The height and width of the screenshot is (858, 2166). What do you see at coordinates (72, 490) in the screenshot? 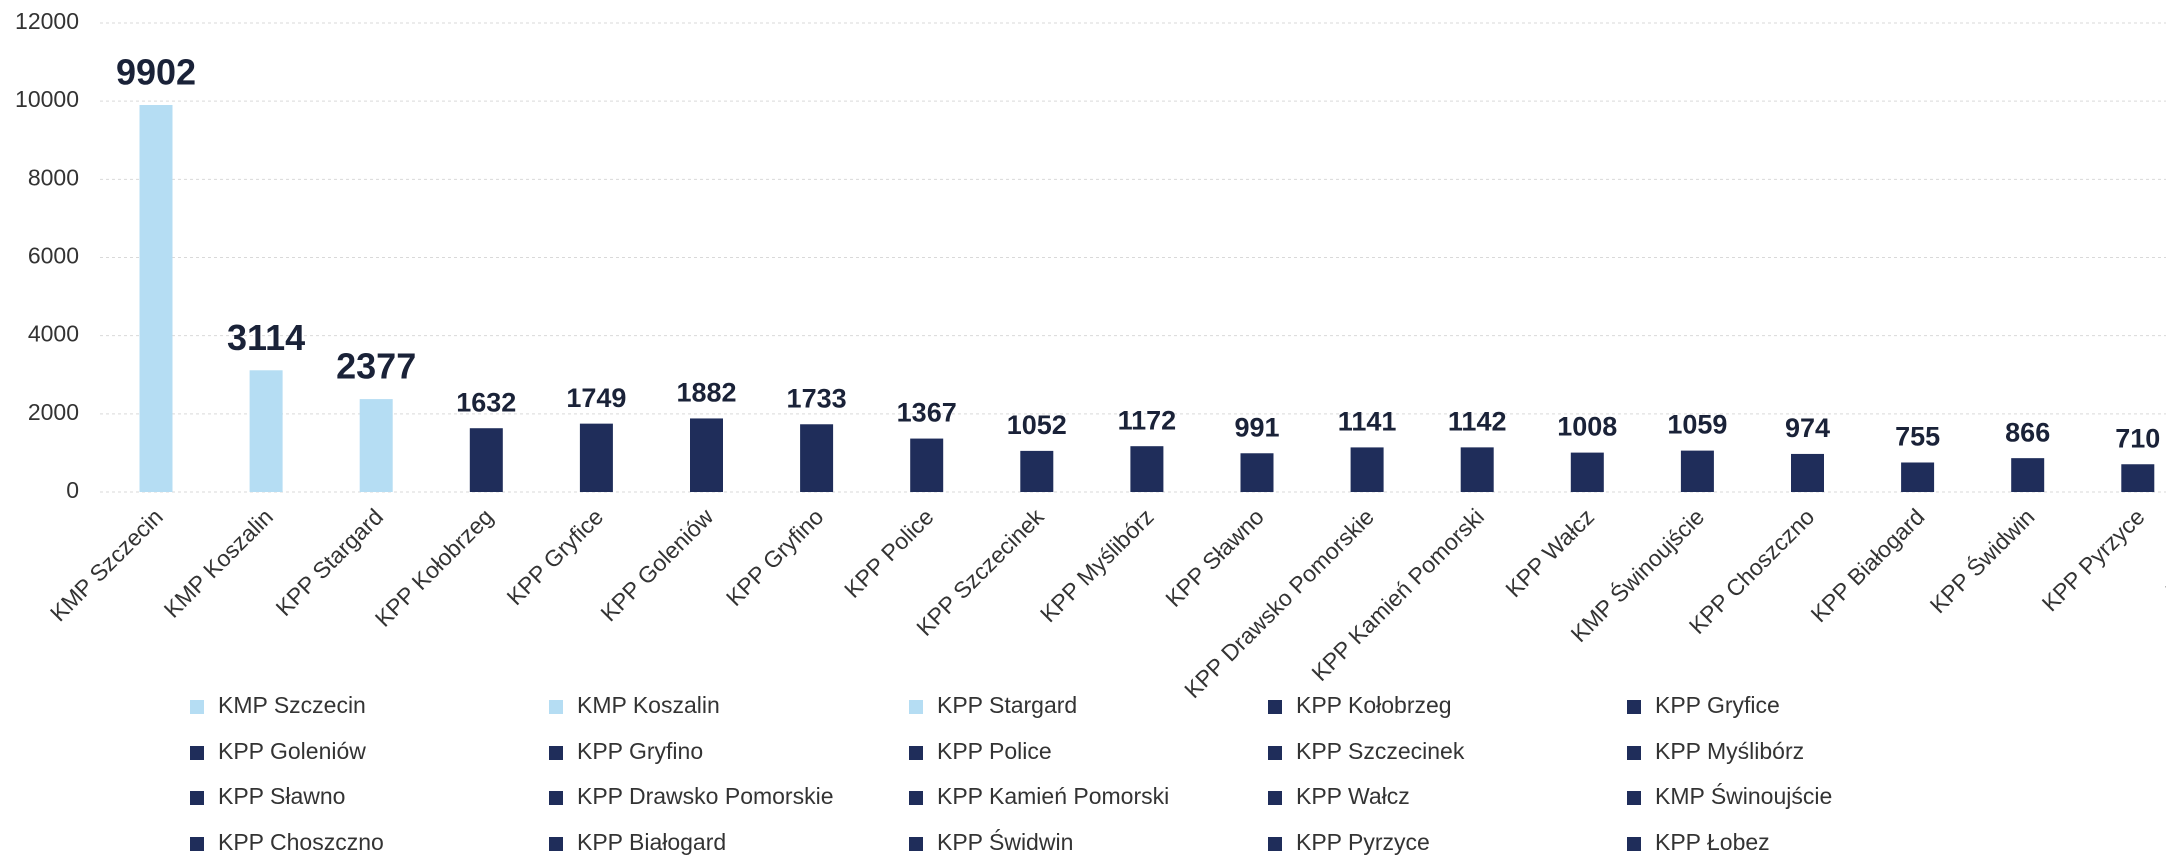
I see `y-tick-label: 0` at bounding box center [72, 490].